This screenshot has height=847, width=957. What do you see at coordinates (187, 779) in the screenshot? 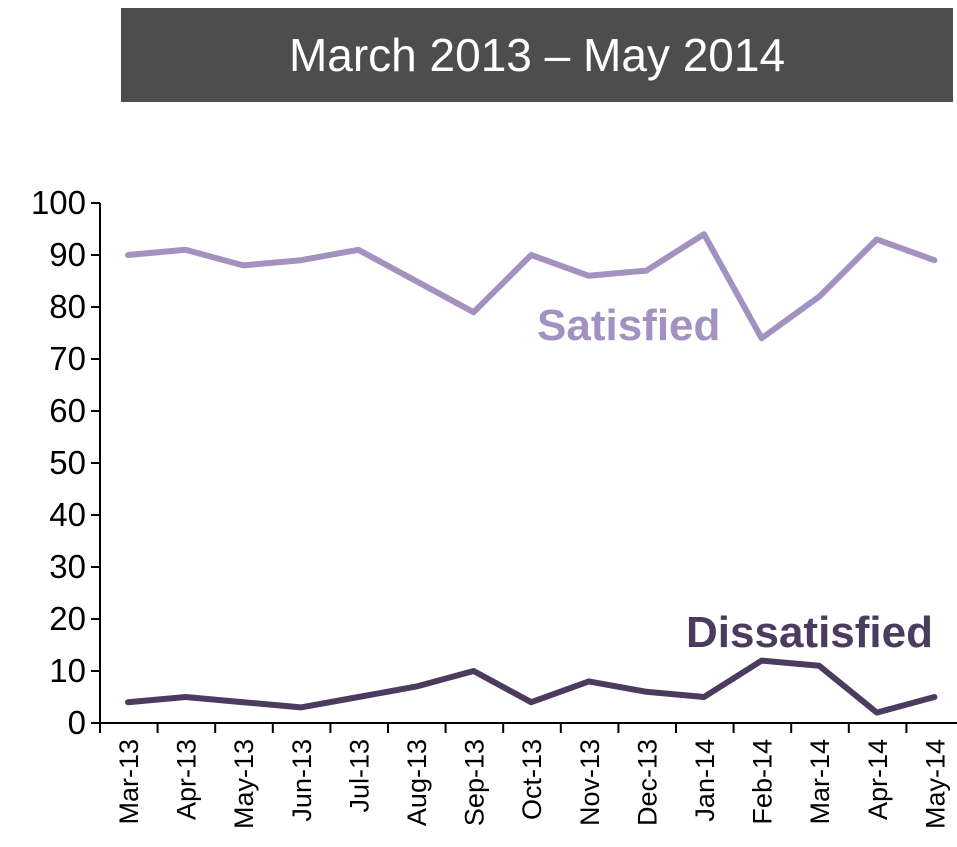
I see `x-tick-label: Apr-13` at bounding box center [187, 779].